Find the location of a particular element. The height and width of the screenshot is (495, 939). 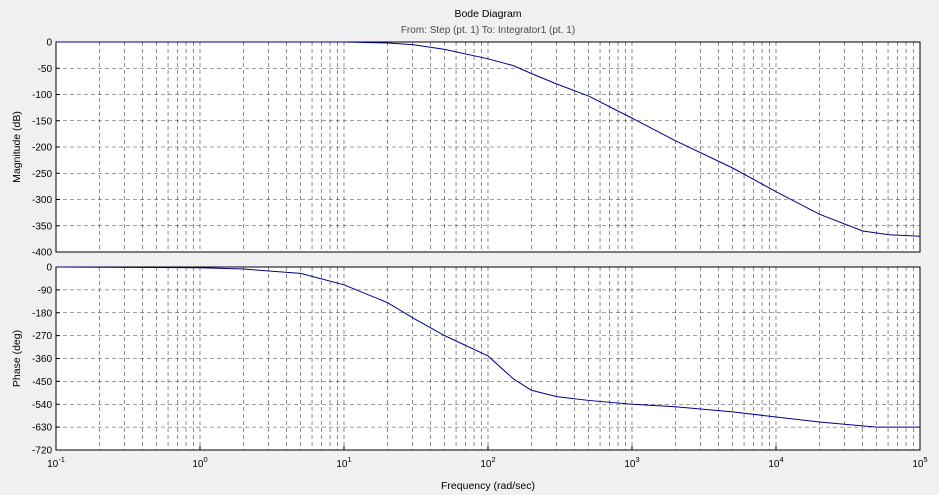

magnitude-y-tick-label: -100 is located at coordinates (42, 95).